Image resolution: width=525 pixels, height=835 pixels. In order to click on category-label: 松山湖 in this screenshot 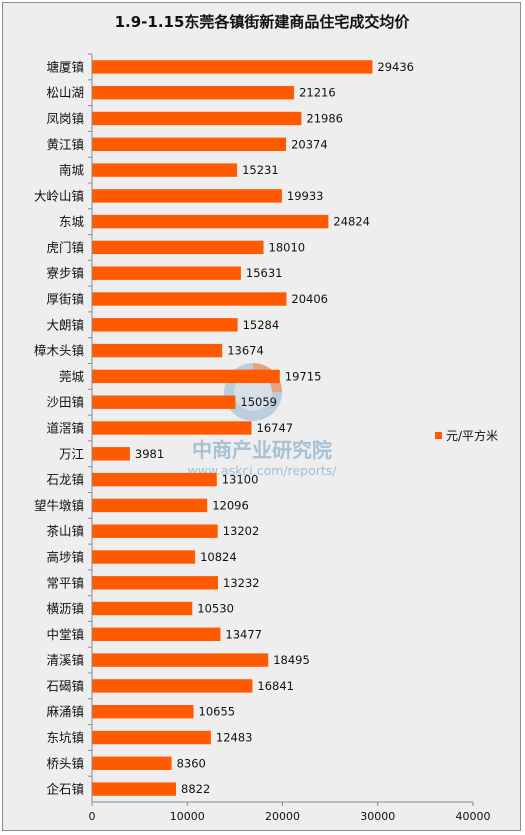, I will do `click(65, 92)`.